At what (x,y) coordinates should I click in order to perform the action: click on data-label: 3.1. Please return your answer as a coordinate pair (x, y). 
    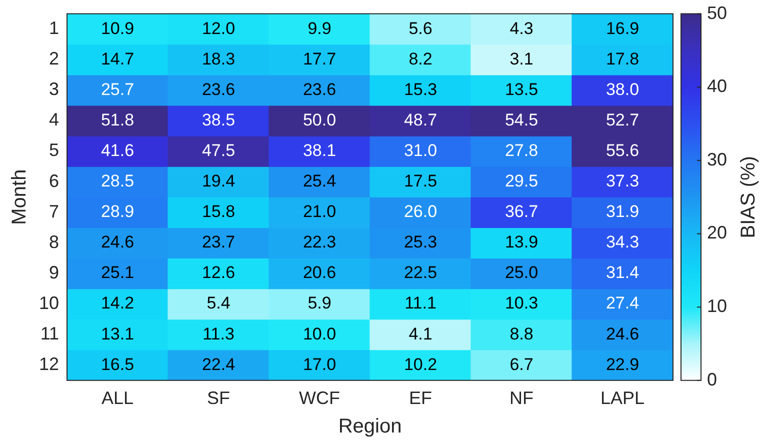
    Looking at the image, I should click on (522, 58).